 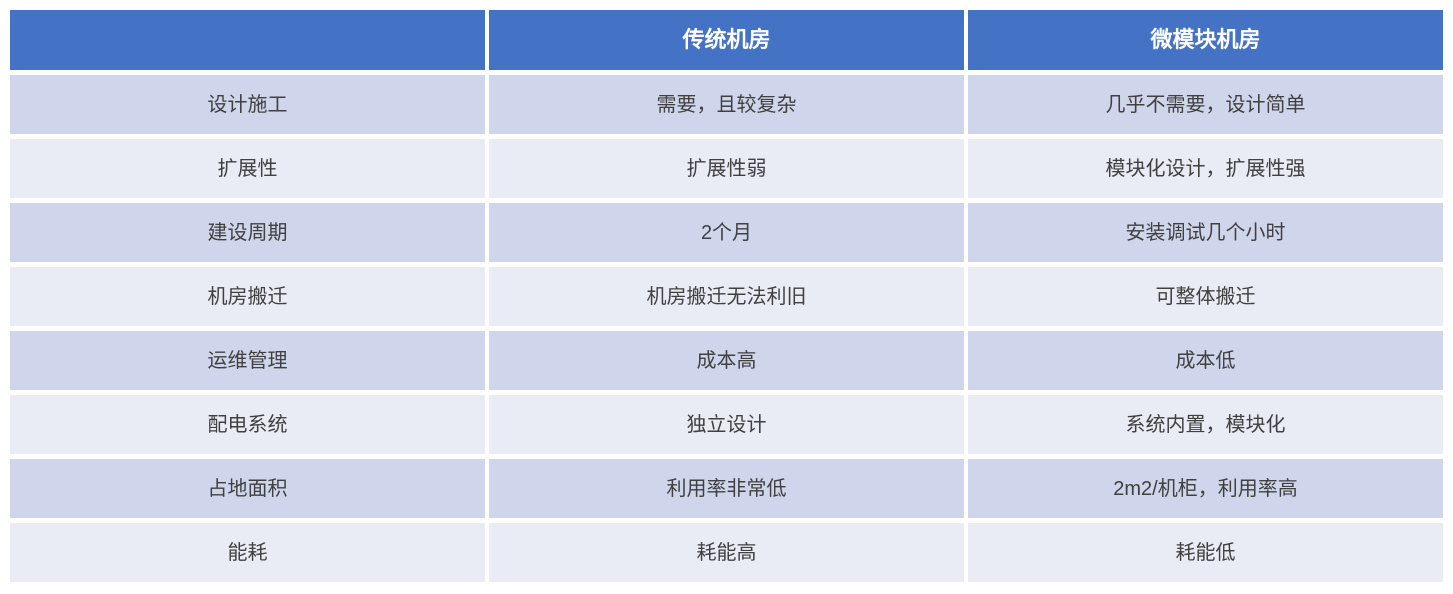 I want to click on header-cell-traditional: 传统机房, so click(x=726, y=40).